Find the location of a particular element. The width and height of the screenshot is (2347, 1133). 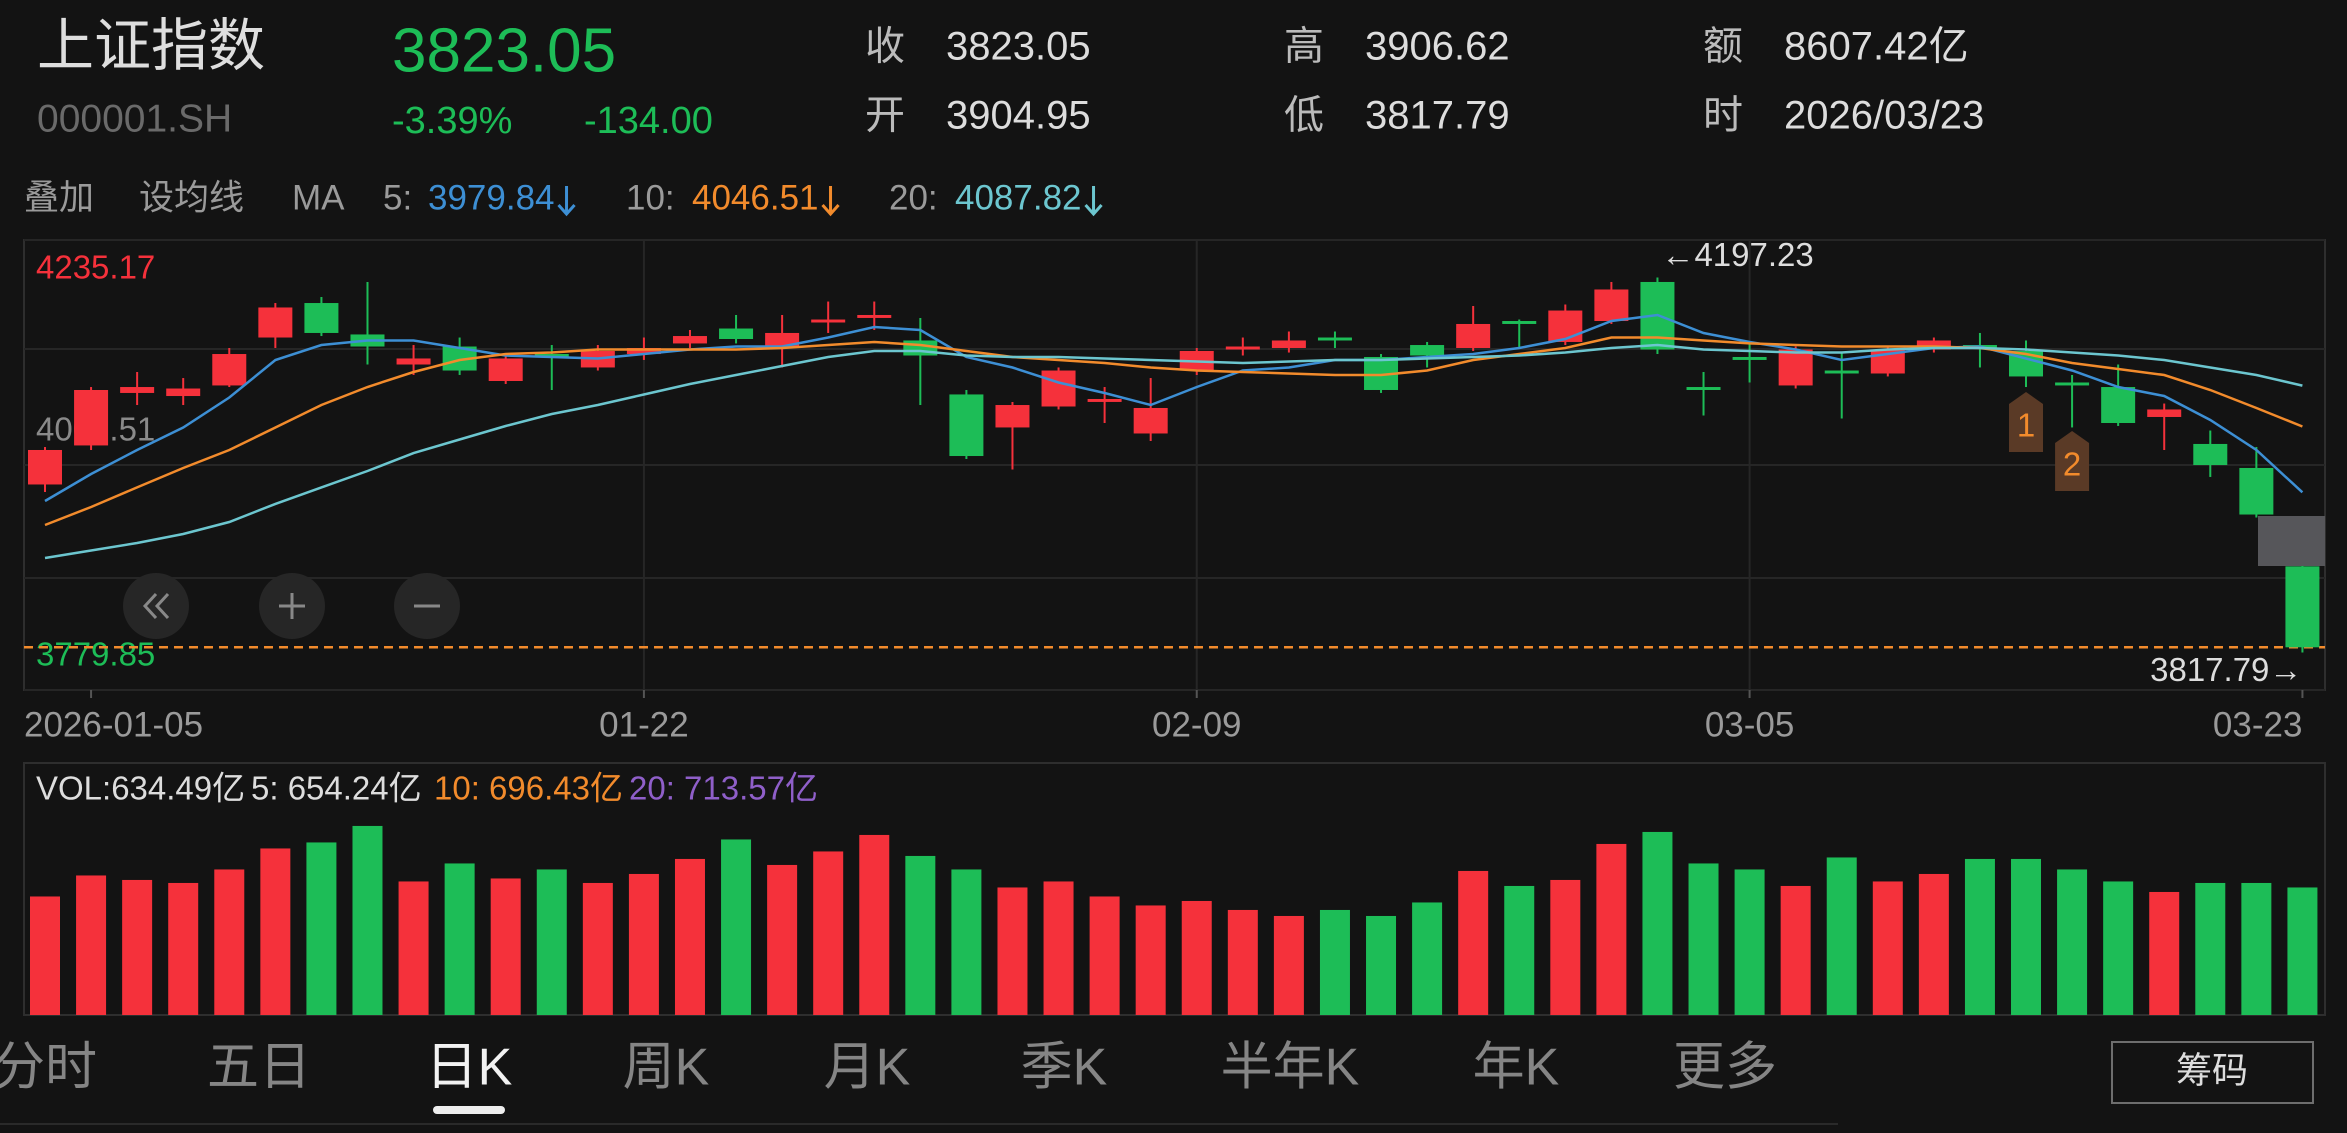

ma-label: MA is located at coordinates (318, 197).